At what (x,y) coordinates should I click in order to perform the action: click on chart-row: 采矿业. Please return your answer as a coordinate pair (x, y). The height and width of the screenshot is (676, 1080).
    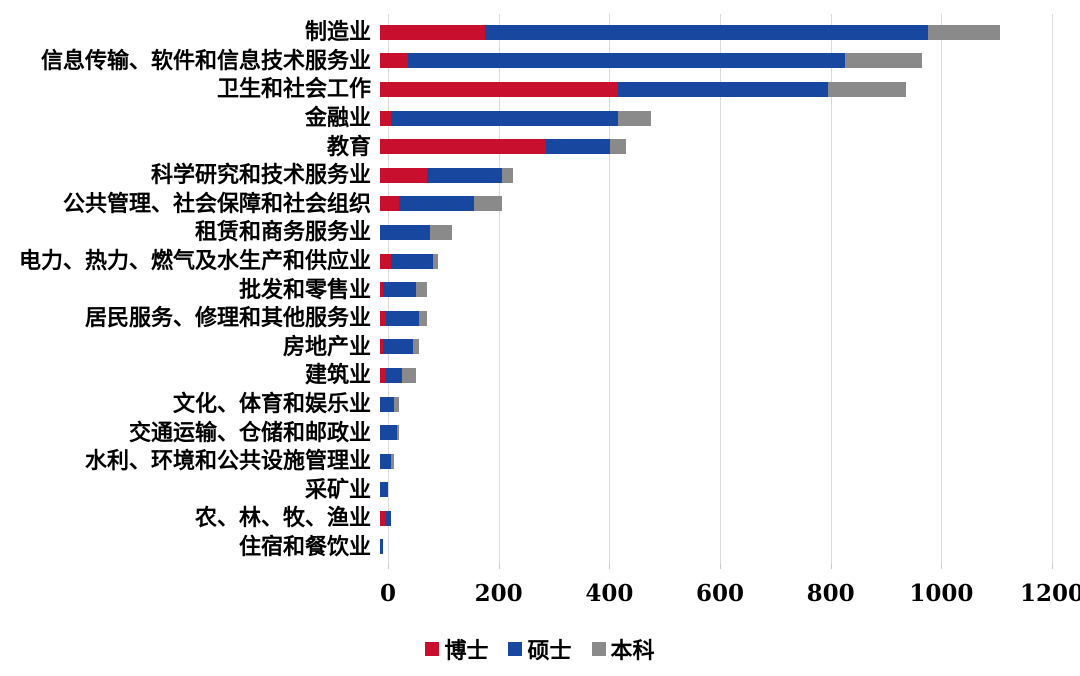
    Looking at the image, I should click on (526, 490).